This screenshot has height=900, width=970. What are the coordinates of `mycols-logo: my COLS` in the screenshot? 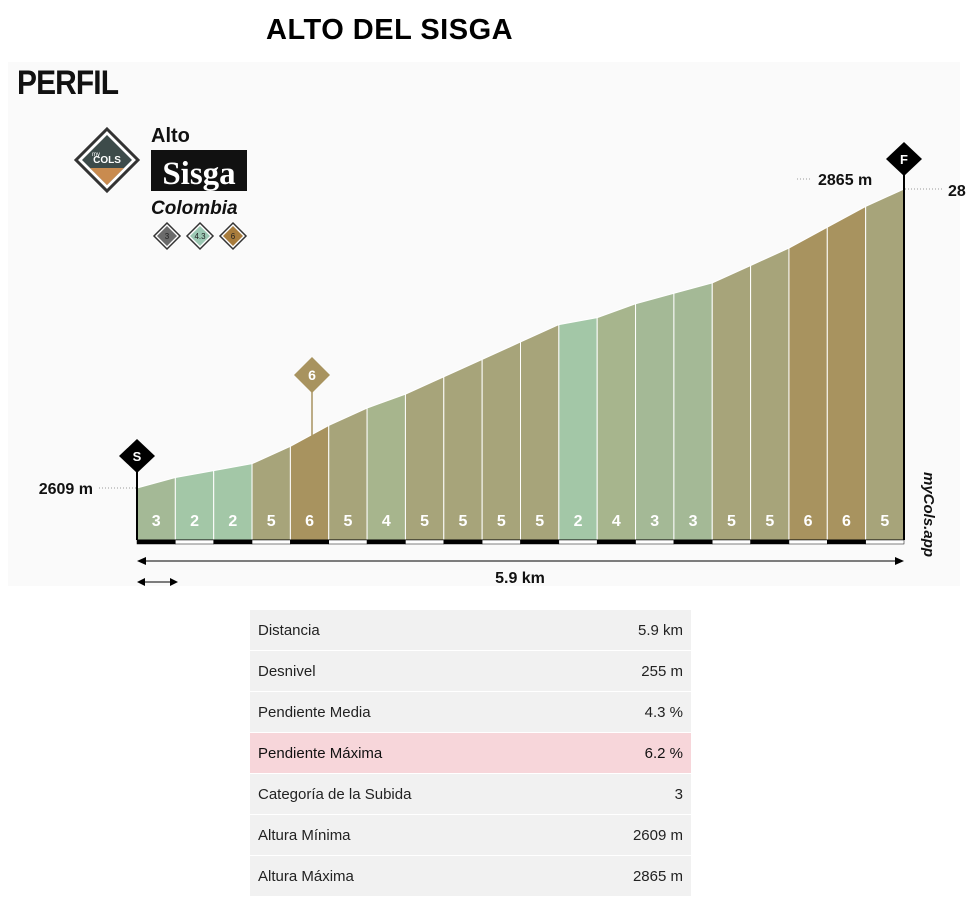 It's located at (107, 160).